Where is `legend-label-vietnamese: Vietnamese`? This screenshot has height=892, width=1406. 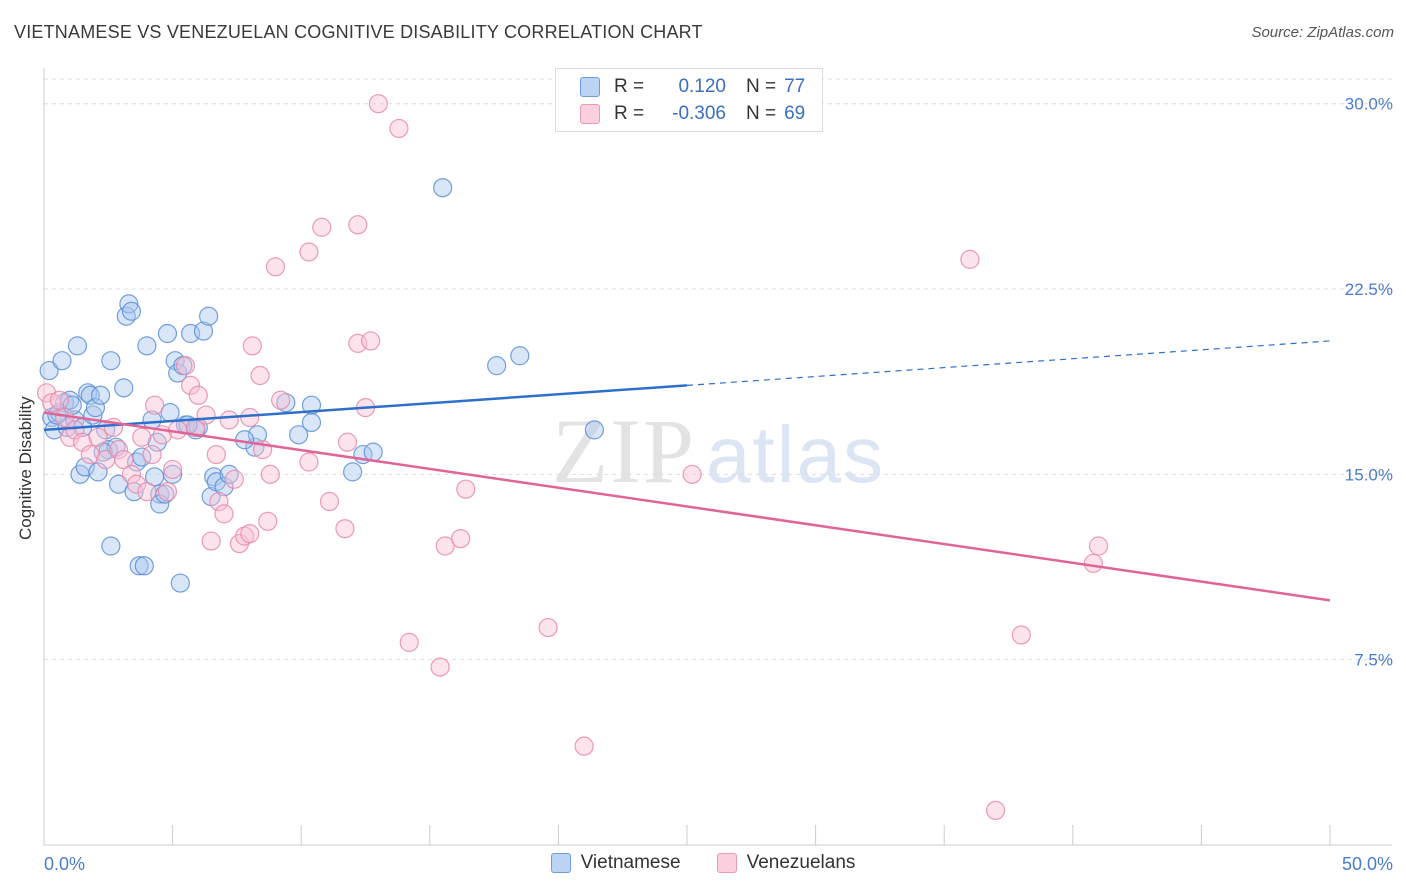 legend-label-vietnamese: Vietnamese is located at coordinates (630, 862).